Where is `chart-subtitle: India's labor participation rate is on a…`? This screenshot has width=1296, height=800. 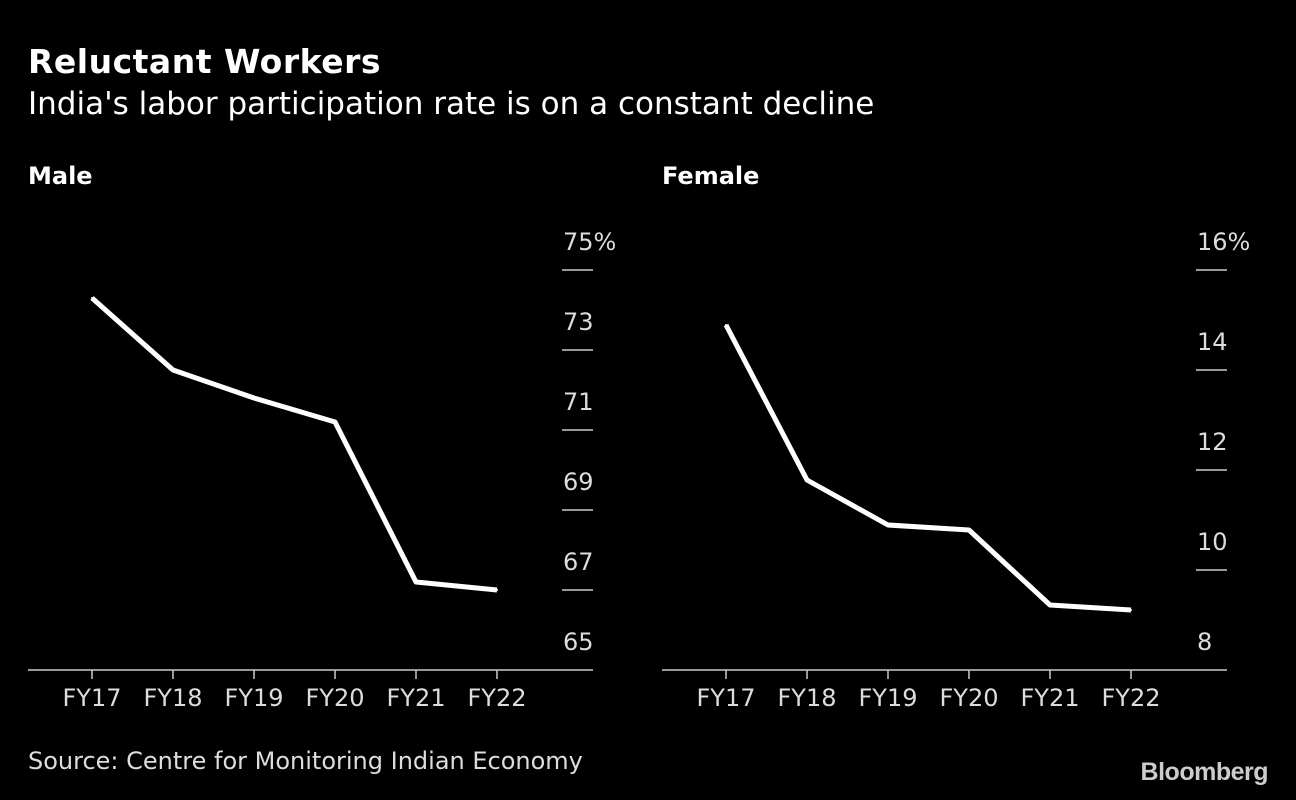 chart-subtitle: India's labor participation rate is on a… is located at coordinates (451, 104).